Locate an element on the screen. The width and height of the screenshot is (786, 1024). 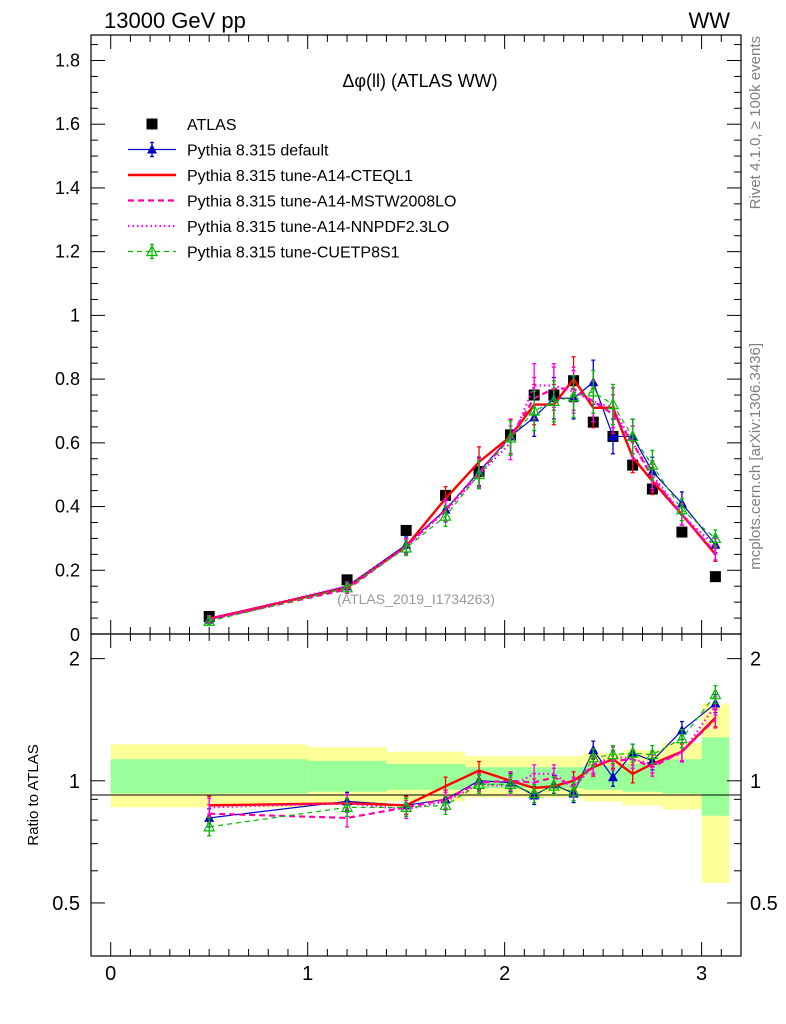
main-y-tick-label: 0.4 is located at coordinates (67, 507).